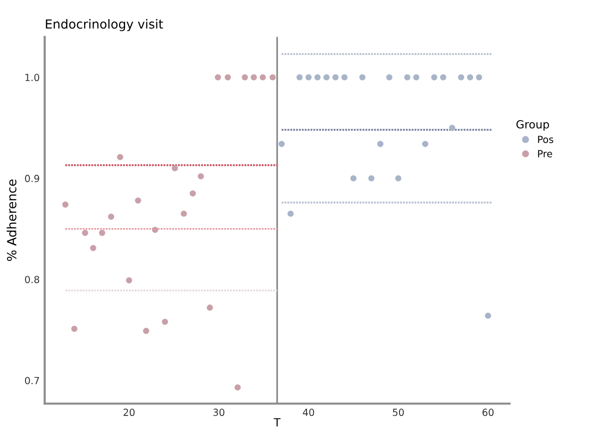 This screenshot has height=434, width=596. Describe the element at coordinates (32, 178) in the screenshot. I see `y-tick-label: 0.9` at that location.